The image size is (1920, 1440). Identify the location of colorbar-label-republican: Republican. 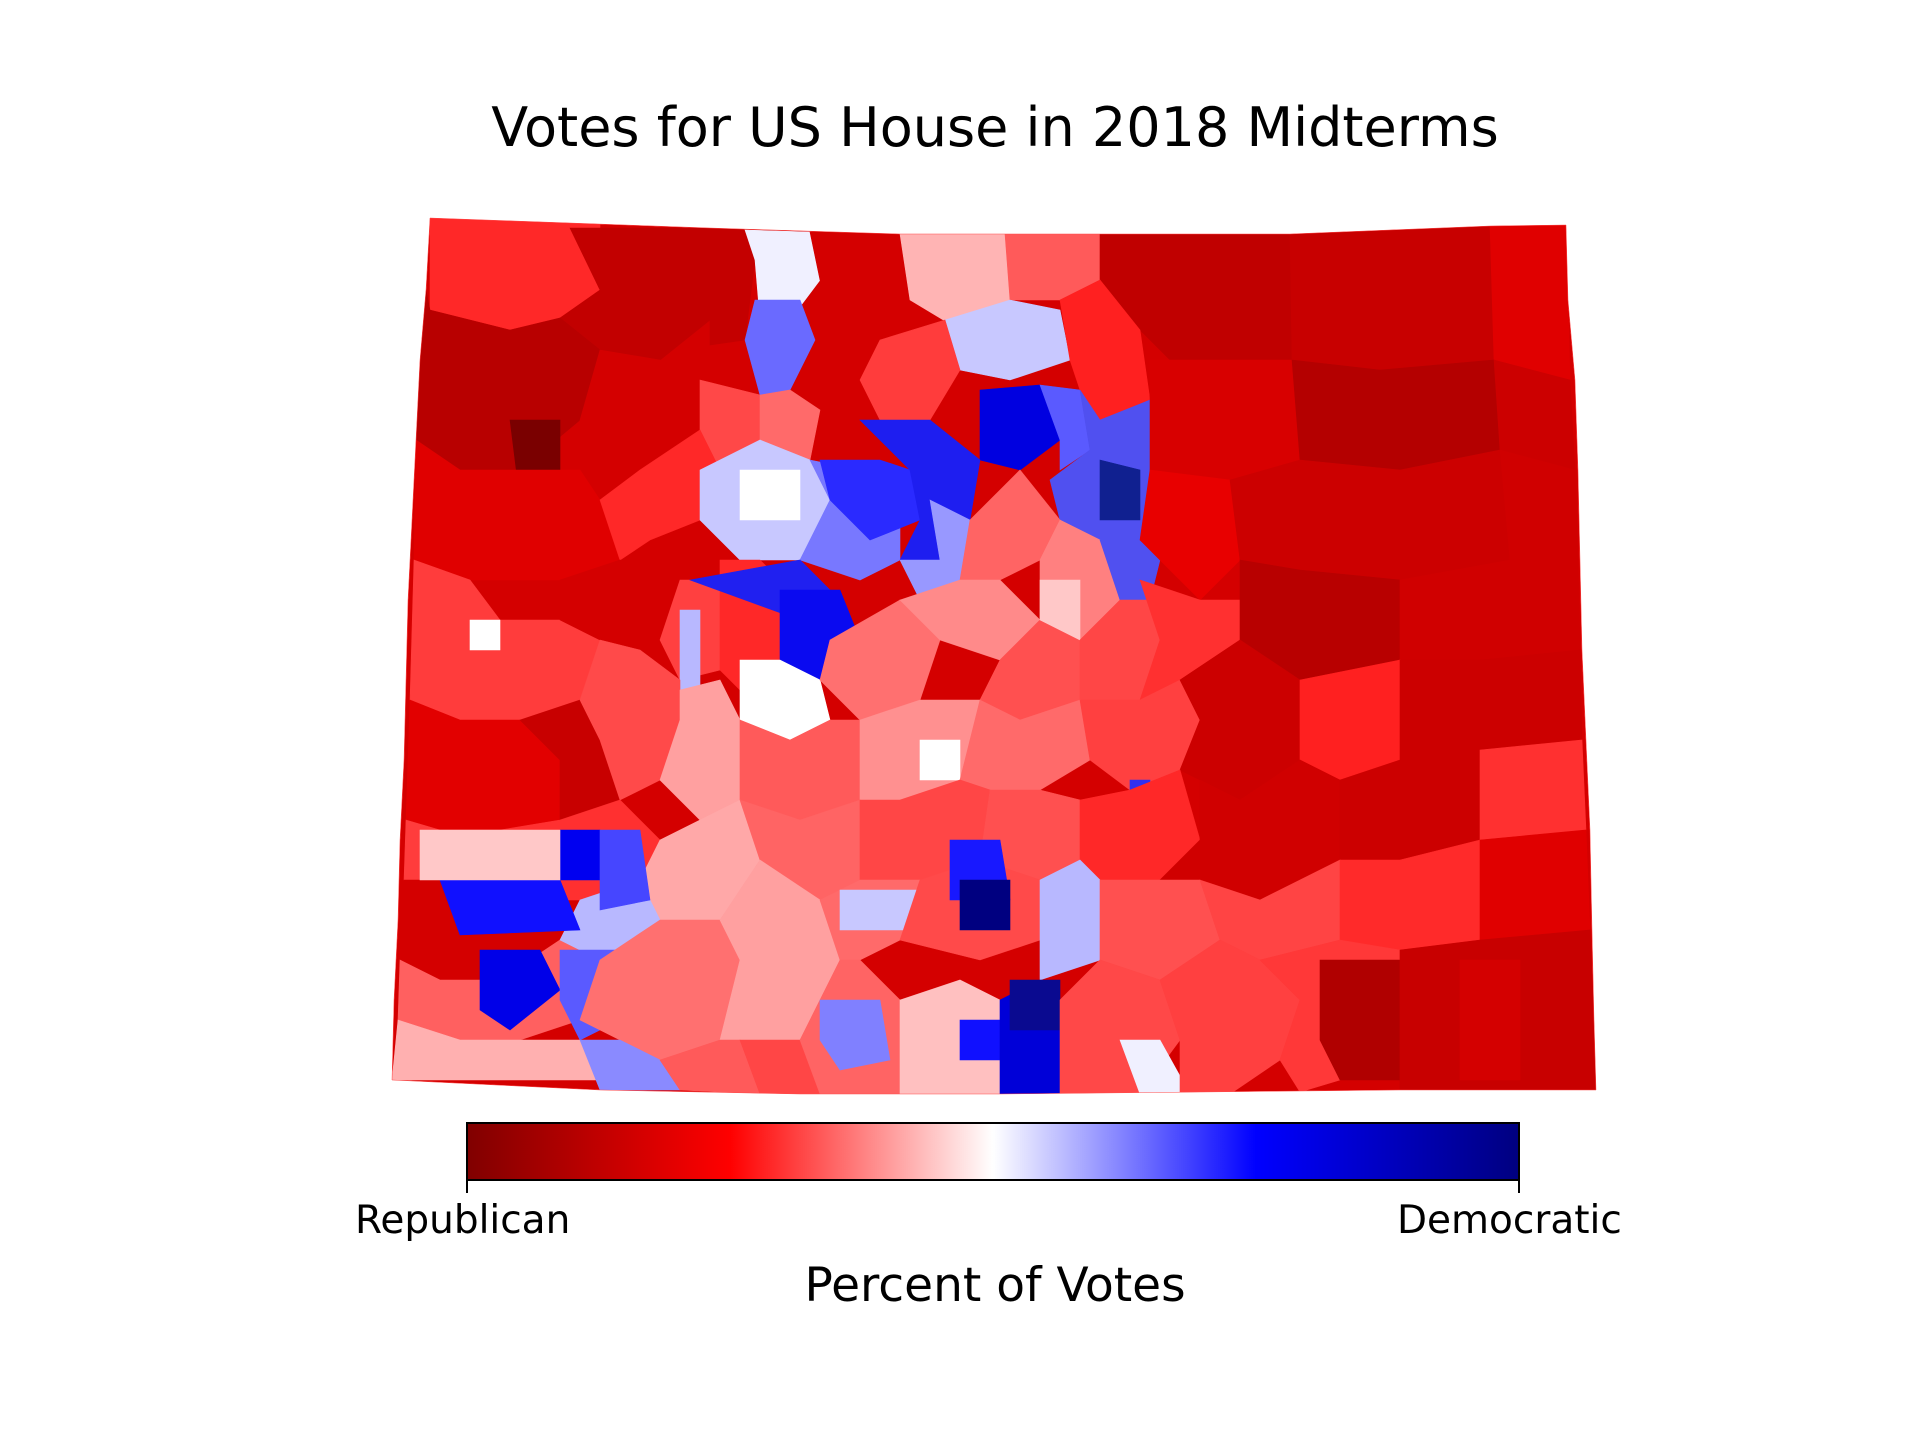
(463, 1220).